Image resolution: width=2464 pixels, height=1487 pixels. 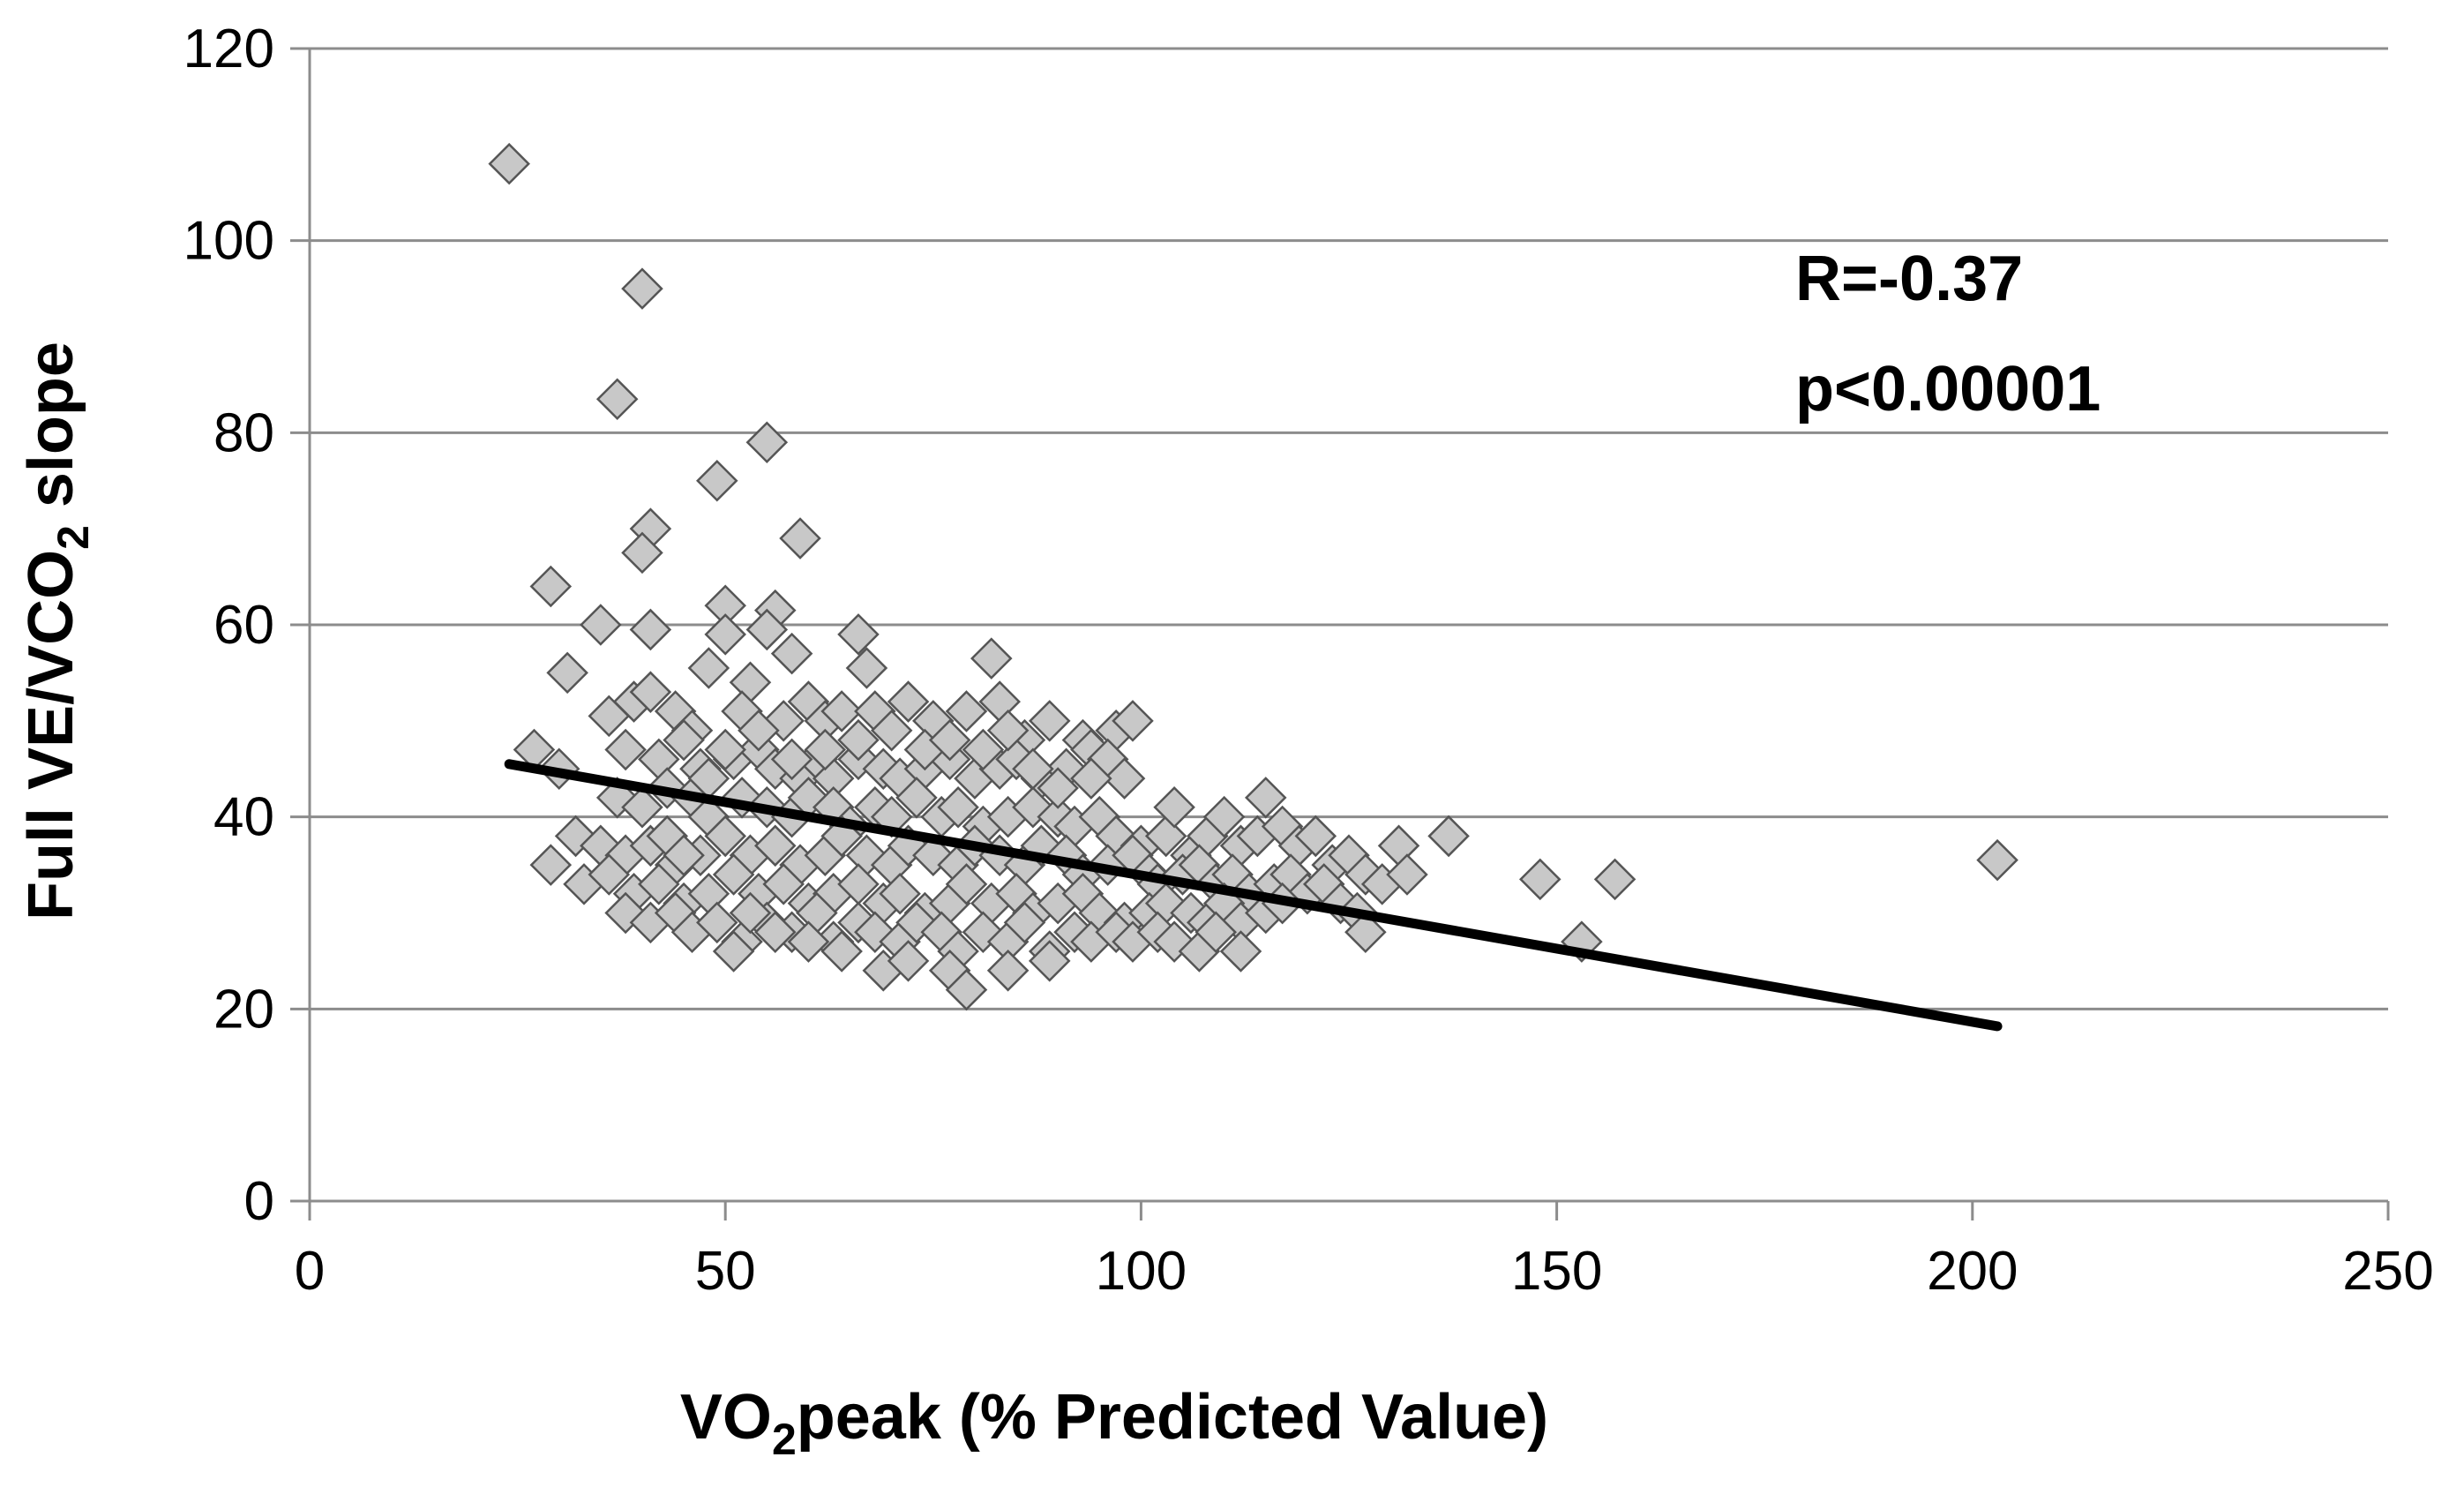 I want to click on y-axis-title: Full VE/VCO2 slope, so click(x=57, y=631).